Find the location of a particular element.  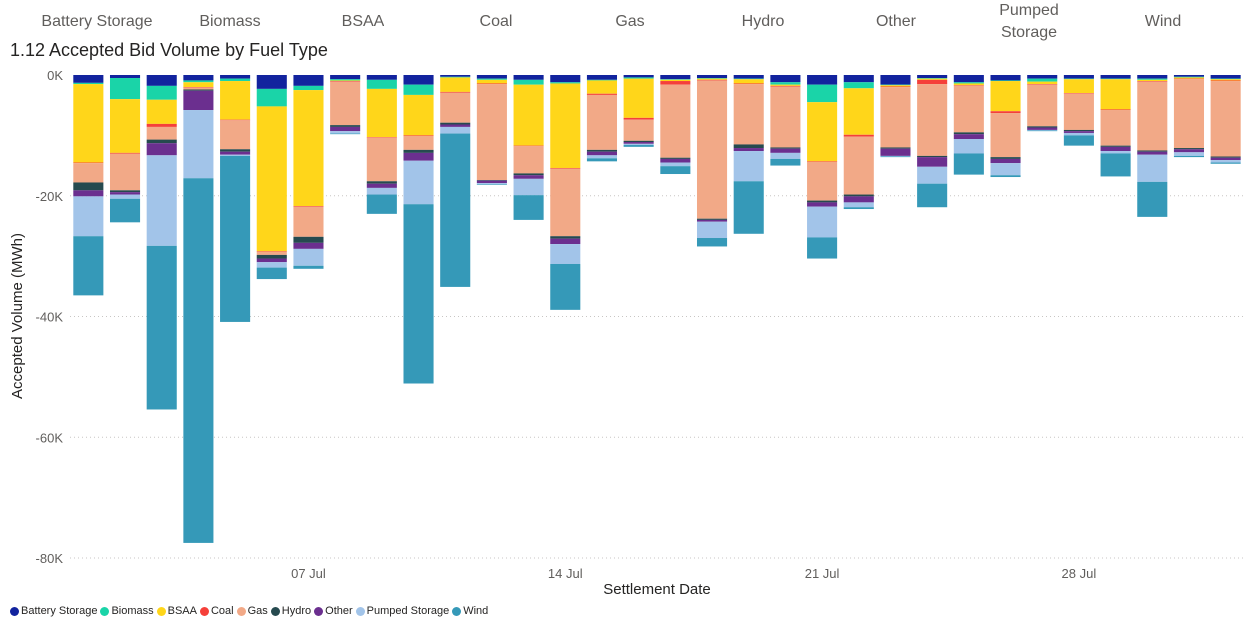

header-item-other: Other is located at coordinates (896, 22).